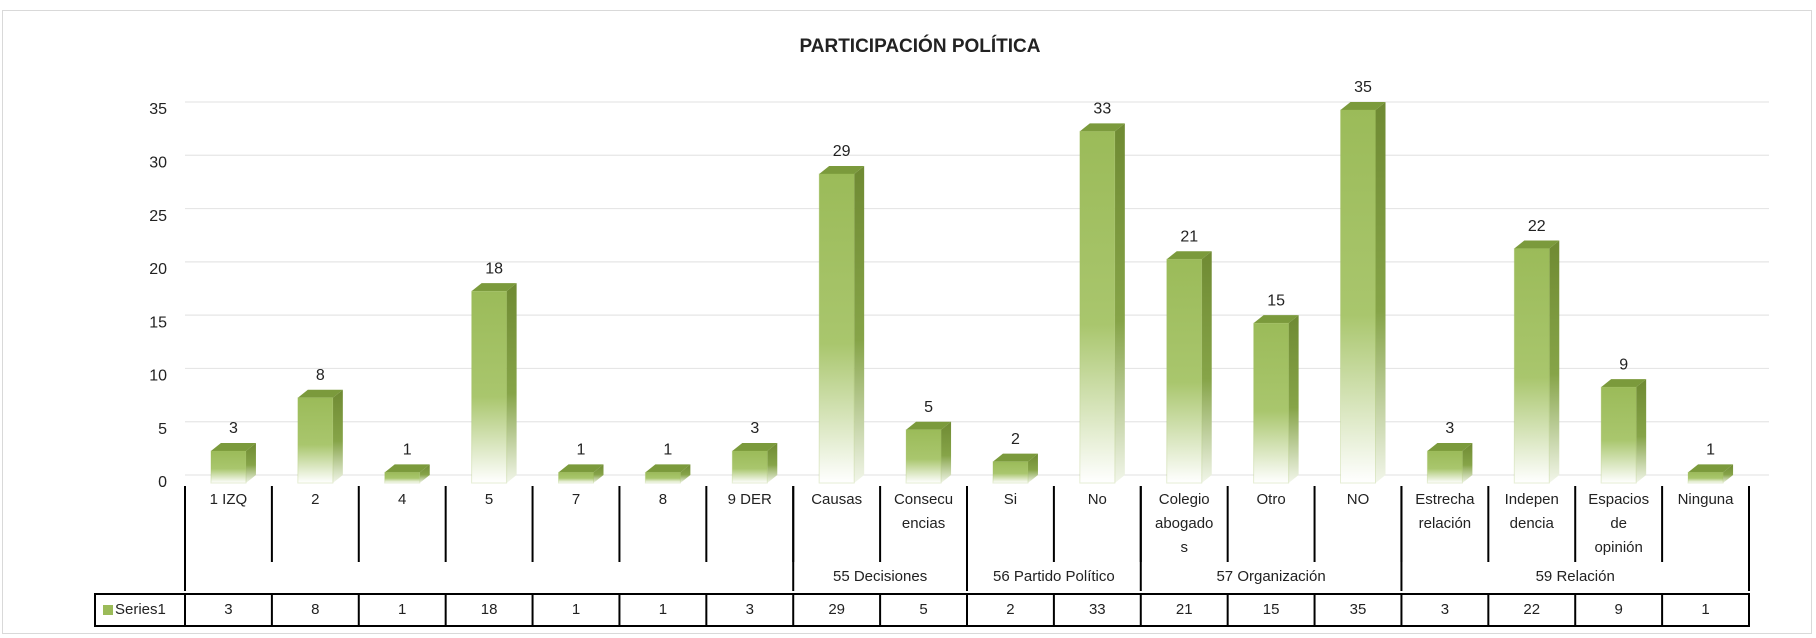 The image size is (1816, 638). I want to click on table-value: 29, so click(836, 609).